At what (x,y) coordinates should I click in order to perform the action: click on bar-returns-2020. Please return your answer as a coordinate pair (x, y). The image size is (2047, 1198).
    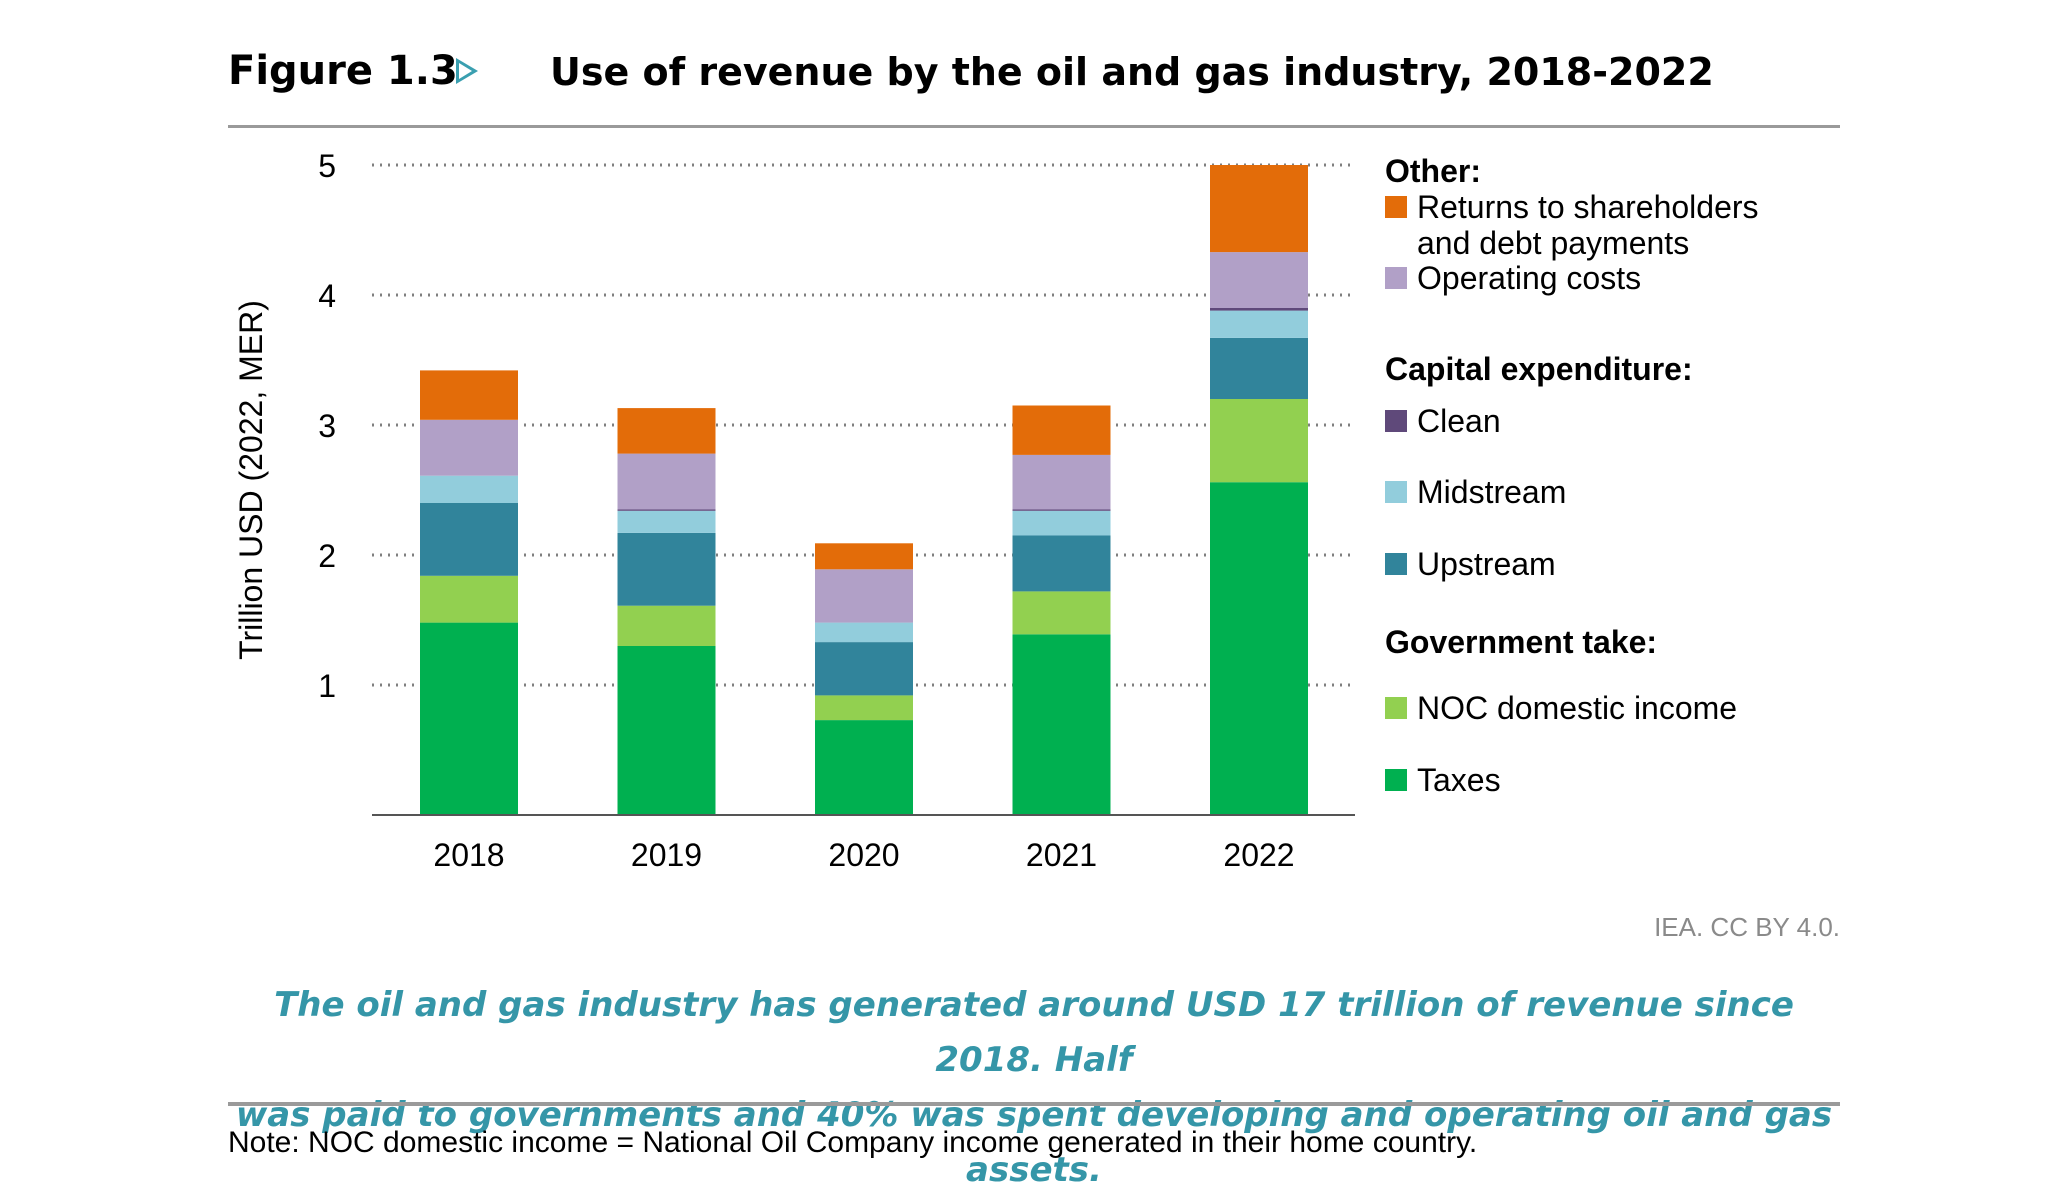
    Looking at the image, I should click on (864, 556).